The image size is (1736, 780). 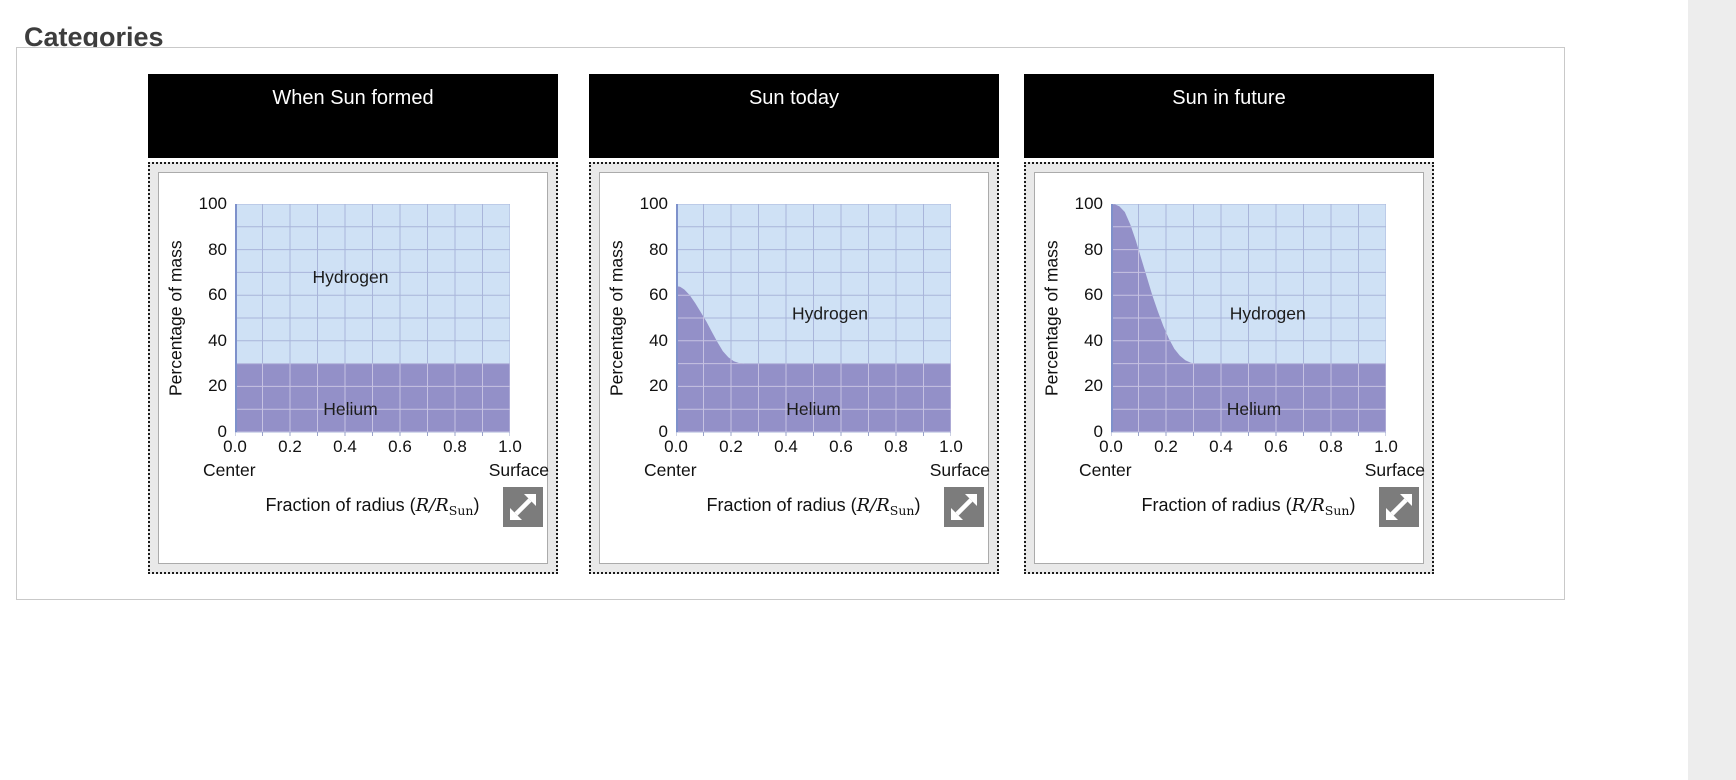 I want to click on panel-title: When Sun formed, so click(x=353, y=98).